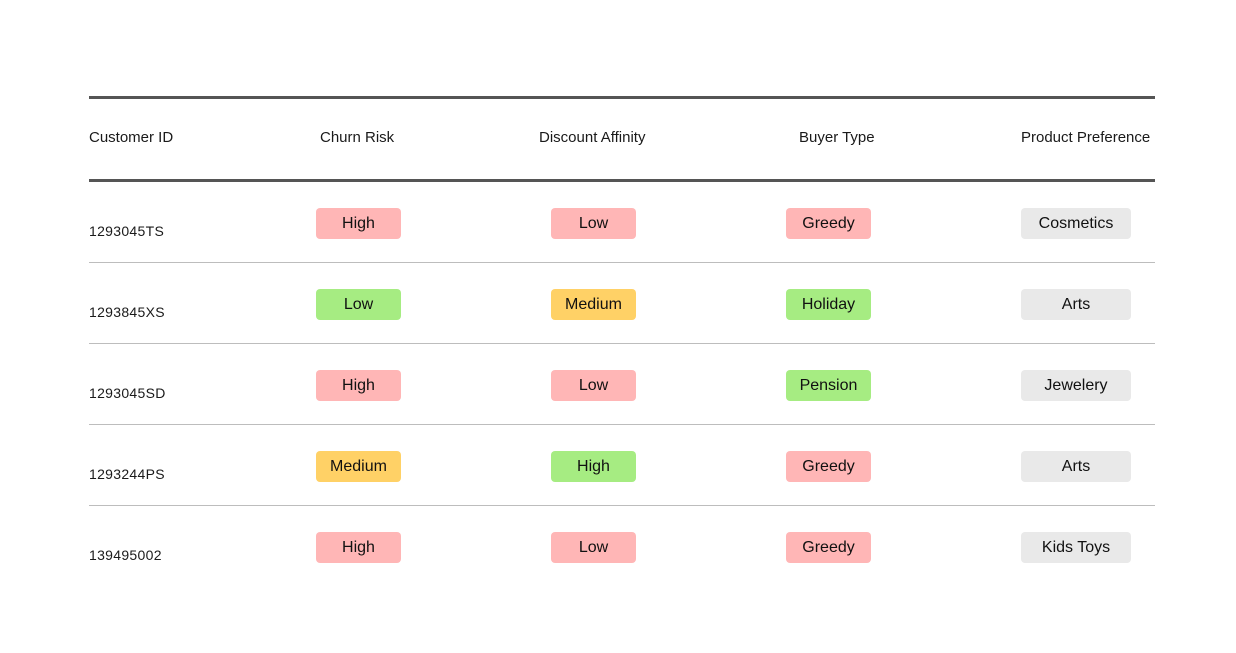 The image size is (1236, 653). Describe the element at coordinates (357, 137) in the screenshot. I see `header-churn-risk: Churn Risk` at that location.